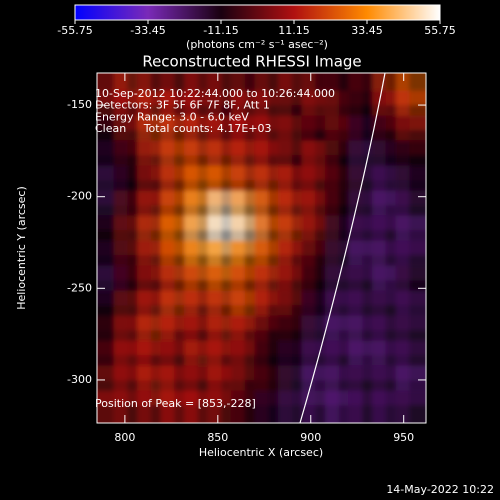 The image size is (500, 500). What do you see at coordinates (182, 105) in the screenshot?
I see `annotation: Detectors: 3F 5F 6F 7F 8F, Att 1` at bounding box center [182, 105].